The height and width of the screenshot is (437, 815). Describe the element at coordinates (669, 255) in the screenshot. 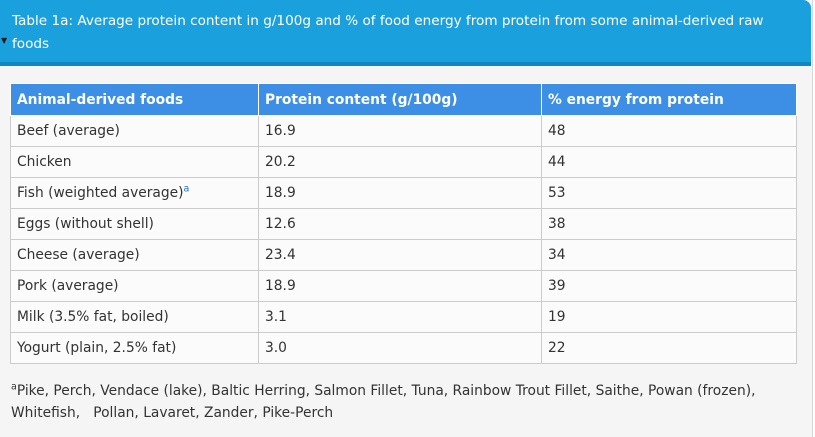

I see `cell-energy: 34` at that location.